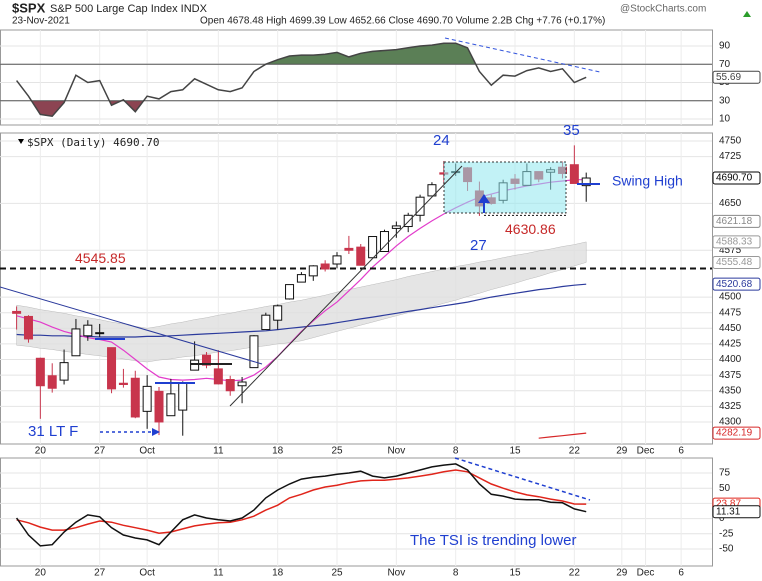  What do you see at coordinates (29, 7) in the screenshot?
I see `symbol: $SPX` at bounding box center [29, 7].